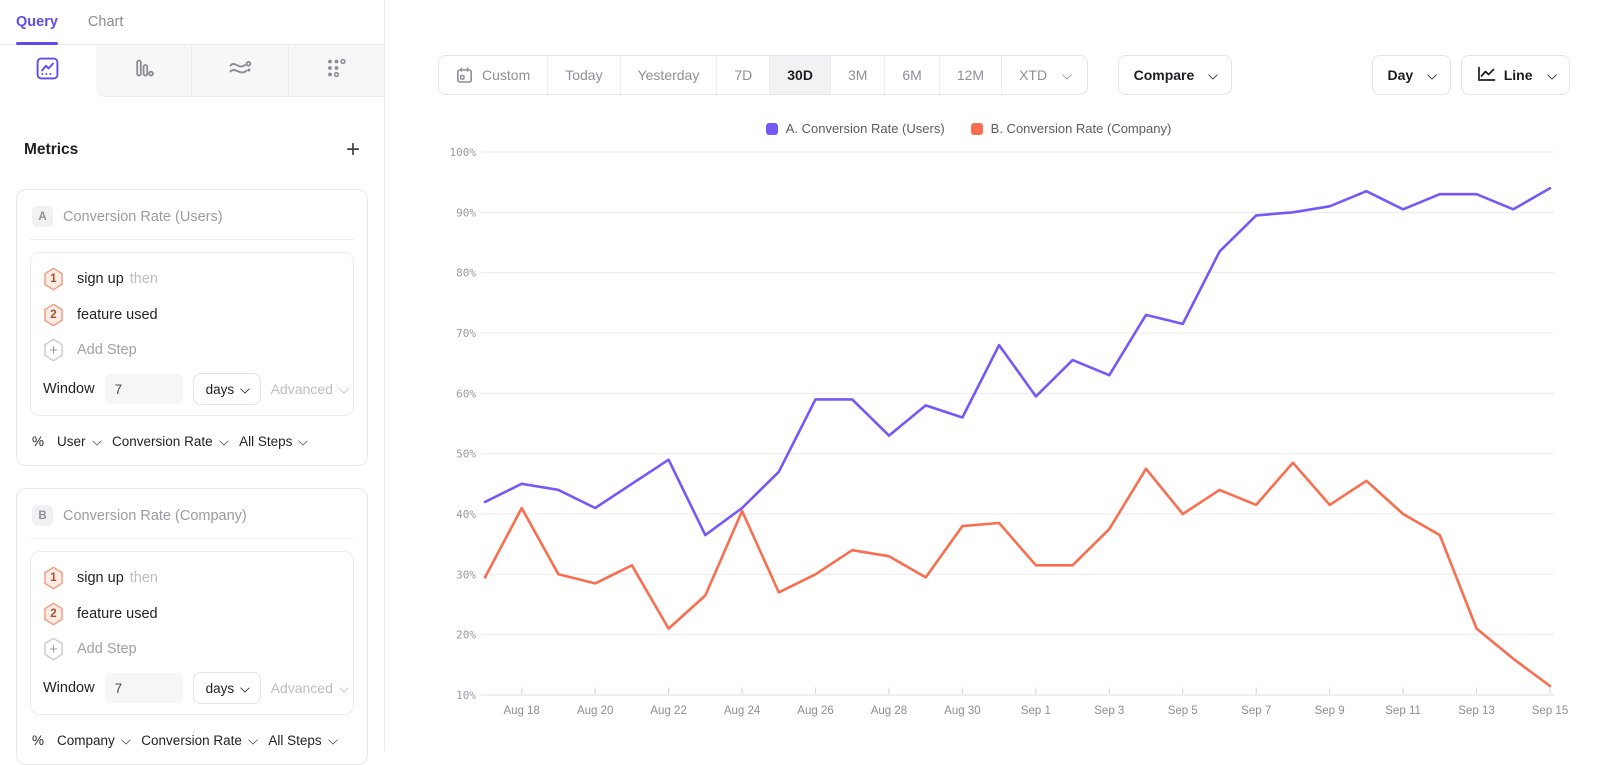 The height and width of the screenshot is (765, 1600). What do you see at coordinates (94, 740) in the screenshot?
I see `entity-dropdown: Company` at bounding box center [94, 740].